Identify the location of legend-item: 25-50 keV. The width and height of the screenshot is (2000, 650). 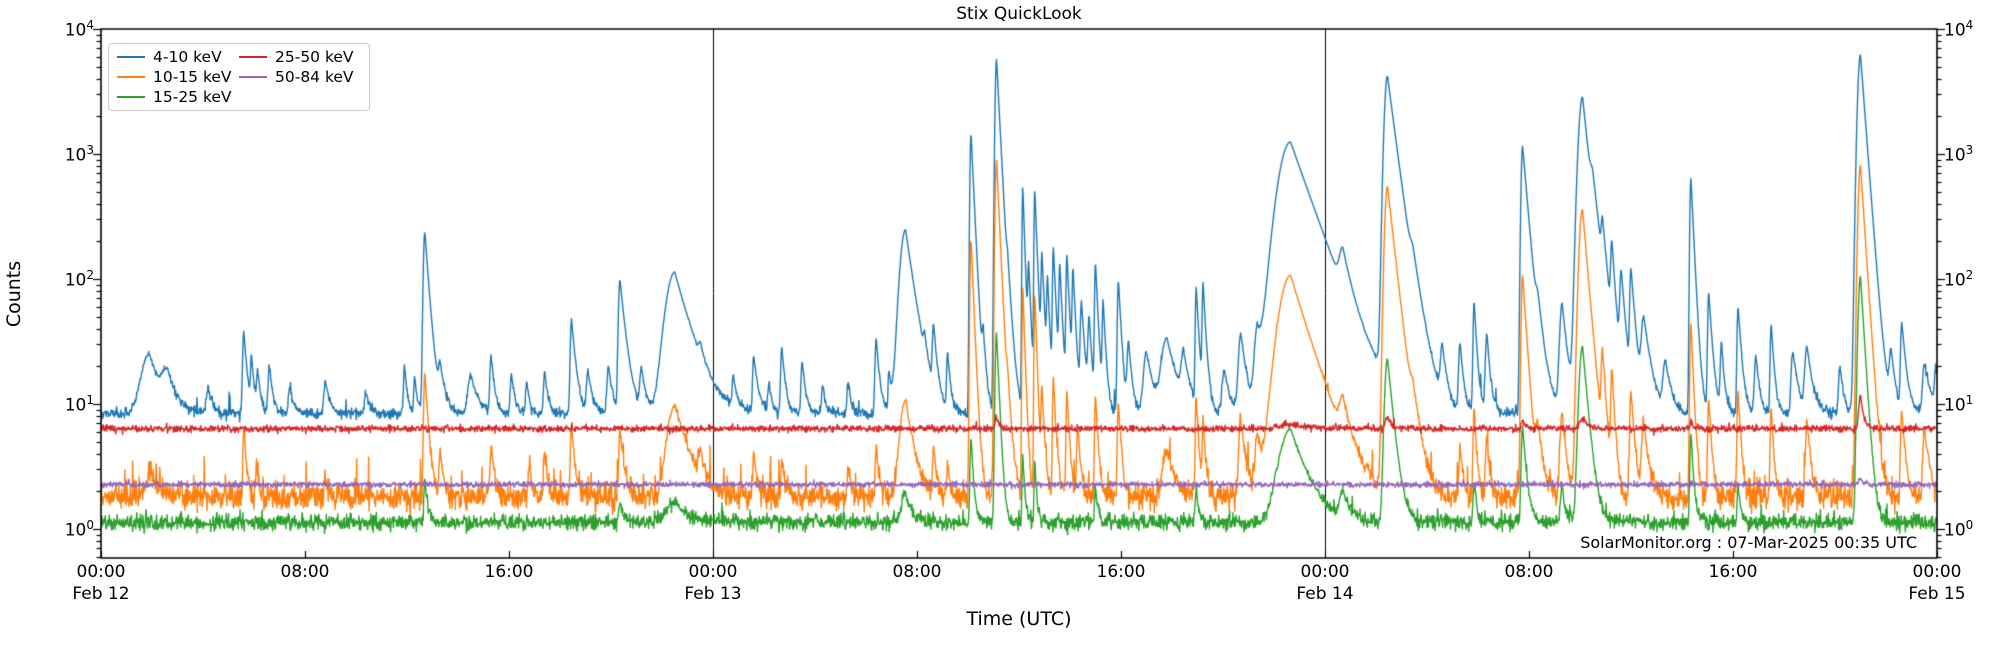
(300, 57).